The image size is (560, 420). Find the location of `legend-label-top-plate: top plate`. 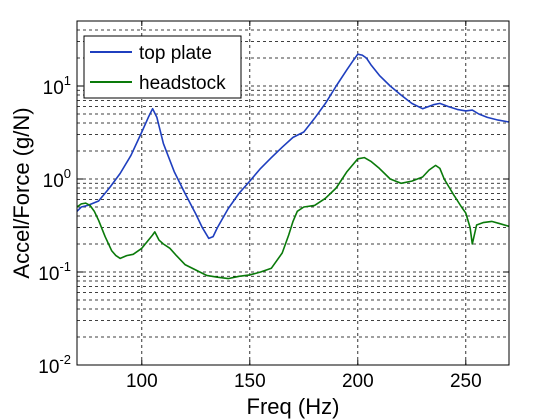

legend-label-top-plate: top plate is located at coordinates (175, 53).